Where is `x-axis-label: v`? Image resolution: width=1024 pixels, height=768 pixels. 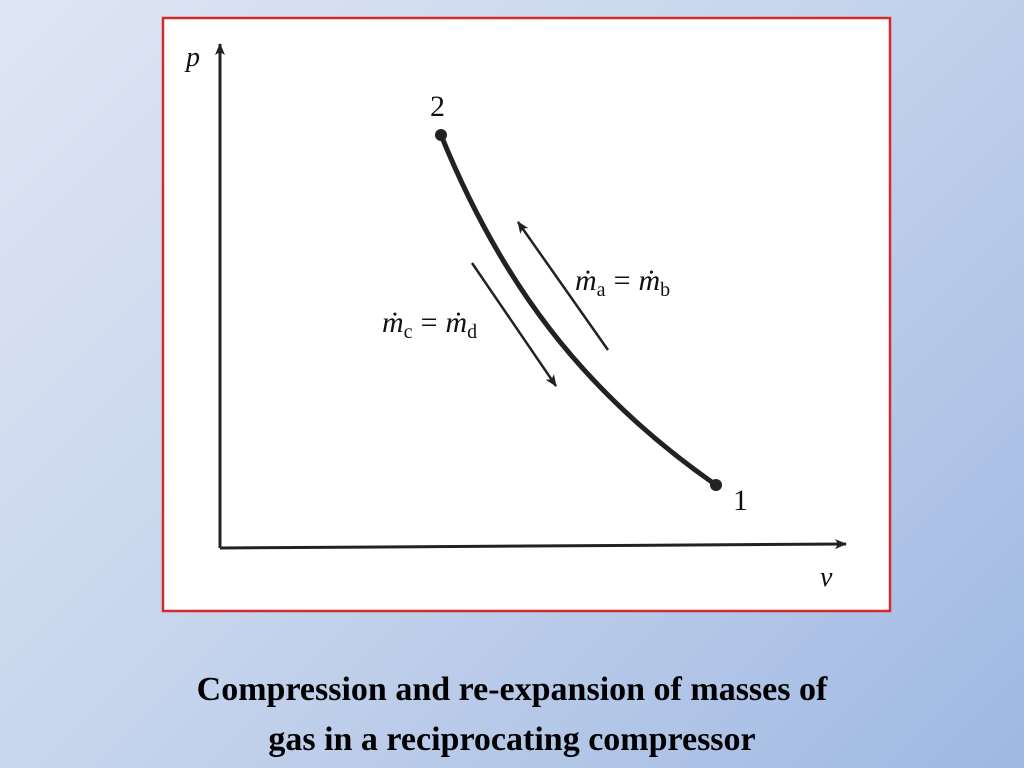
x-axis-label: v is located at coordinates (826, 577).